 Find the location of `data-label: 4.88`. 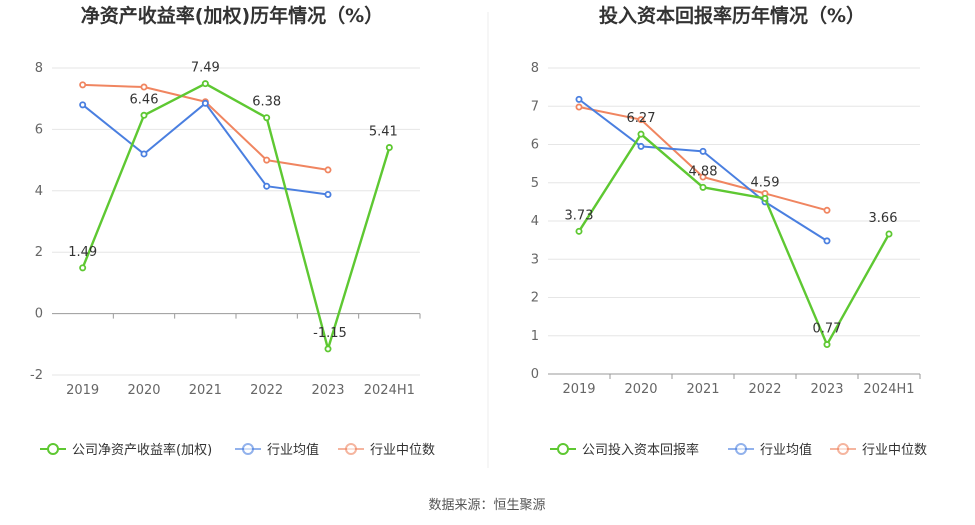

data-label: 4.88 is located at coordinates (703, 171).